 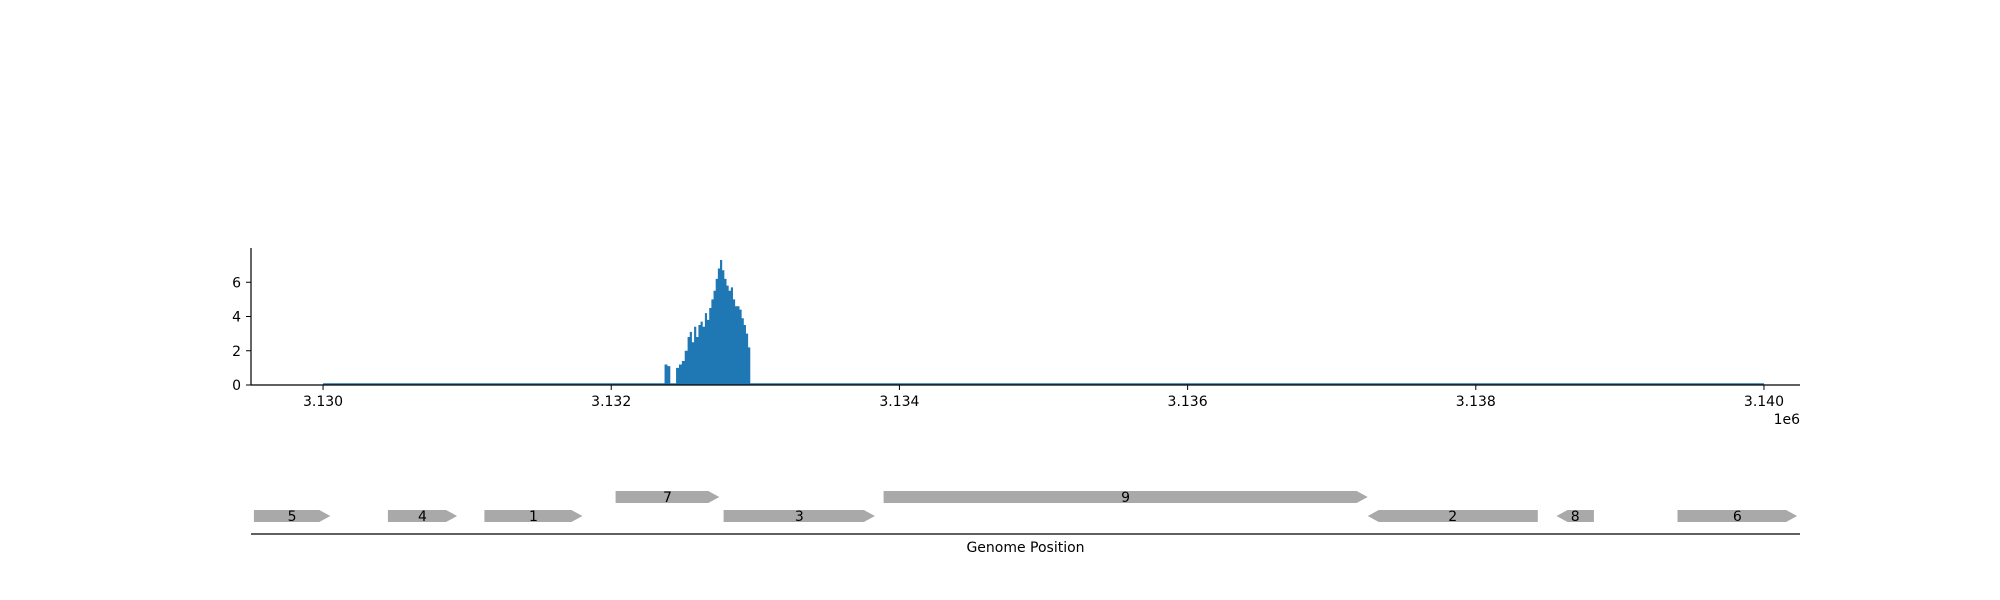 I want to click on gene-label: 3, so click(x=799, y=517).